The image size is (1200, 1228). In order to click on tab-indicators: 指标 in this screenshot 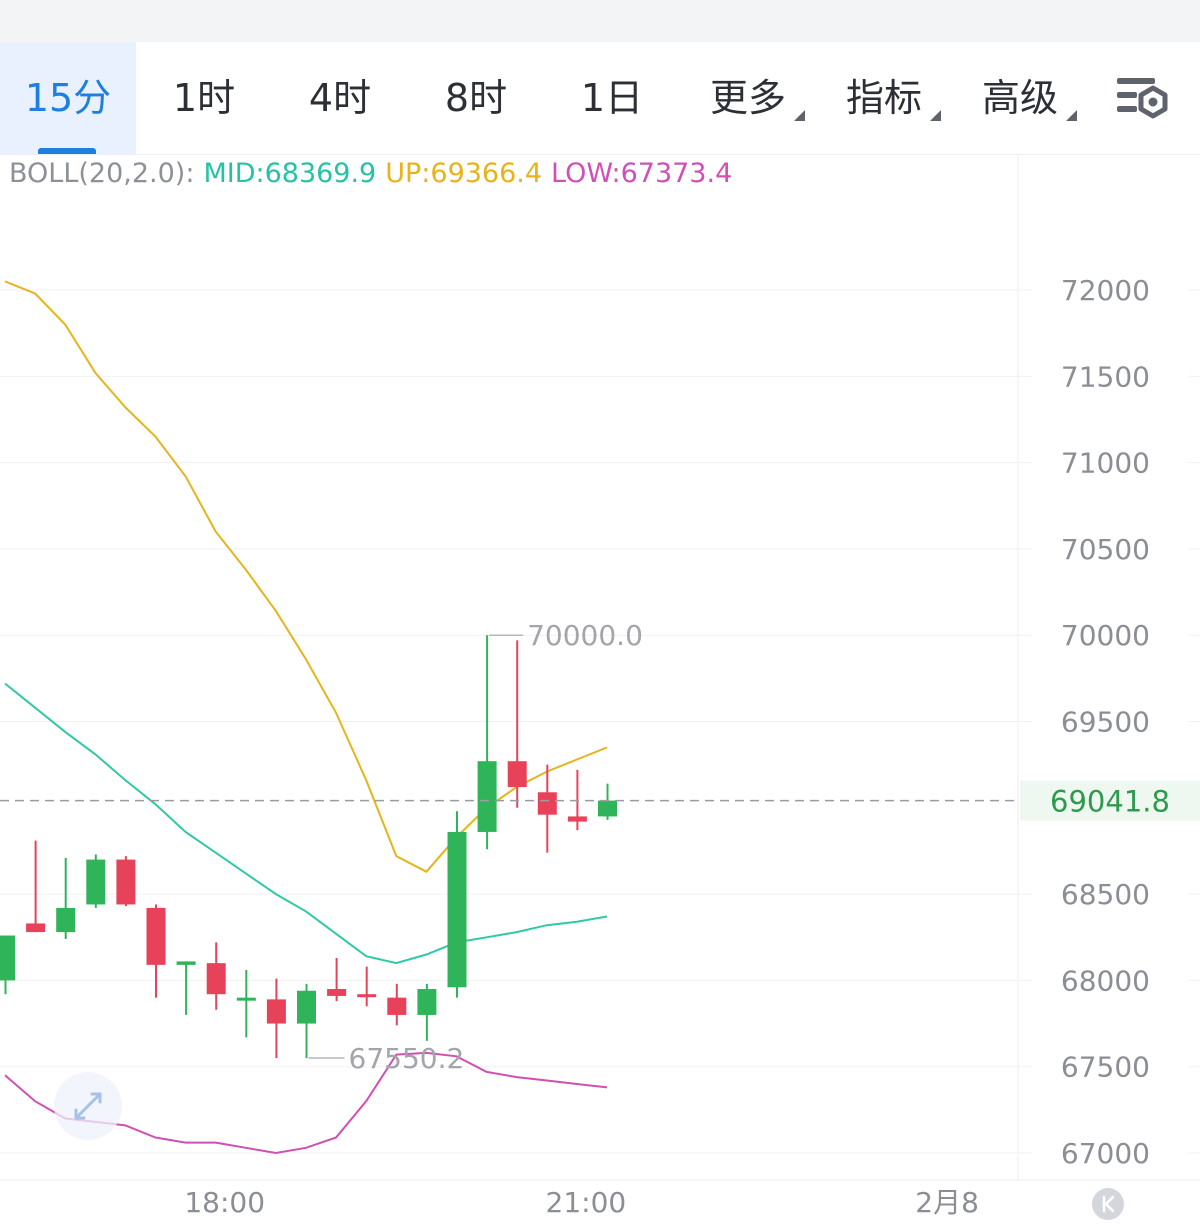, I will do `click(884, 98)`.